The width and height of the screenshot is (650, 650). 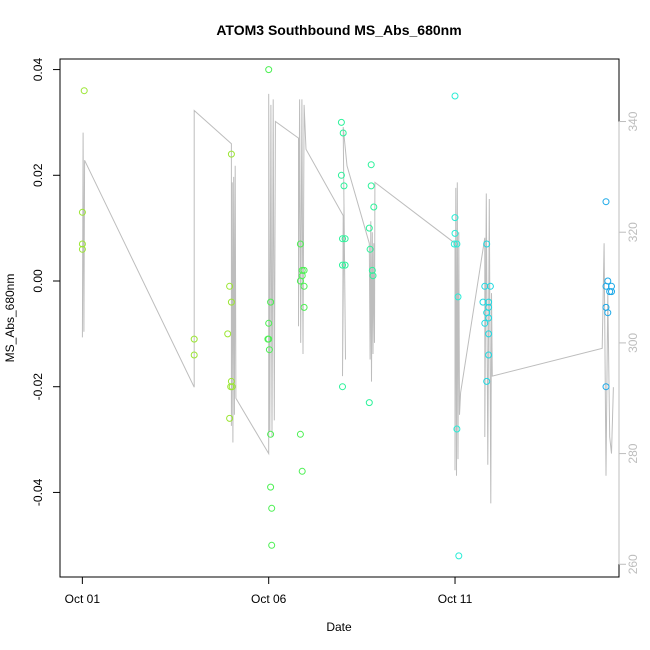 I want to click on x-axis-label: Date, so click(x=339, y=627).